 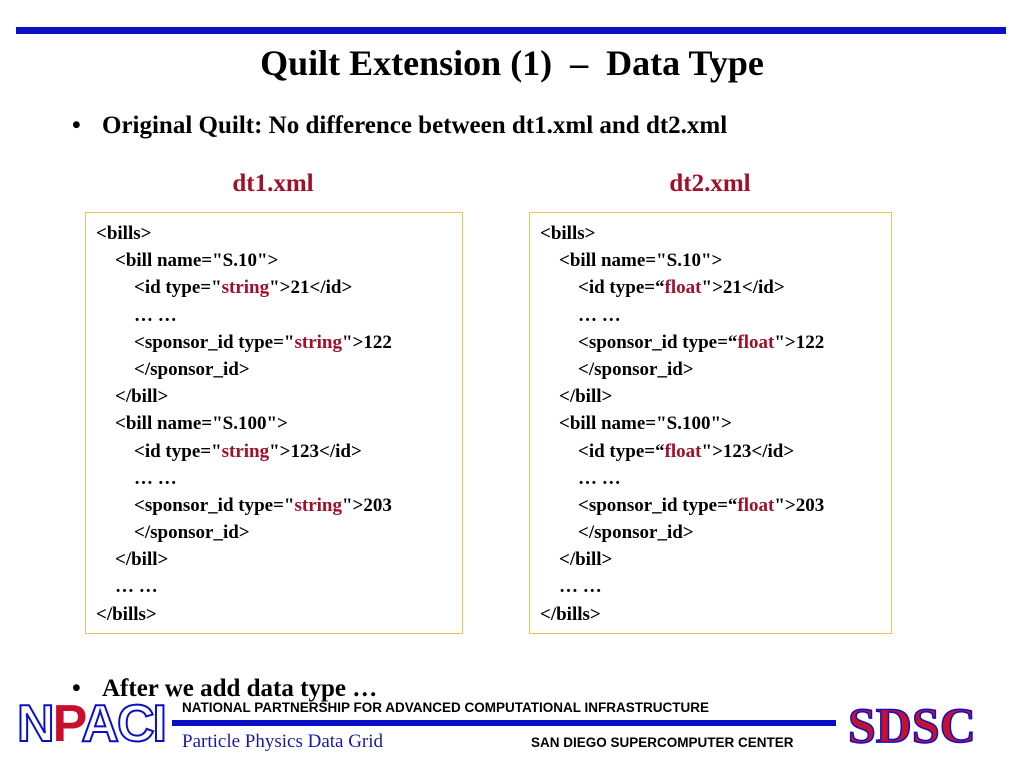 I want to click on code-line: <id type="string">21</id>, so click(x=279, y=287).